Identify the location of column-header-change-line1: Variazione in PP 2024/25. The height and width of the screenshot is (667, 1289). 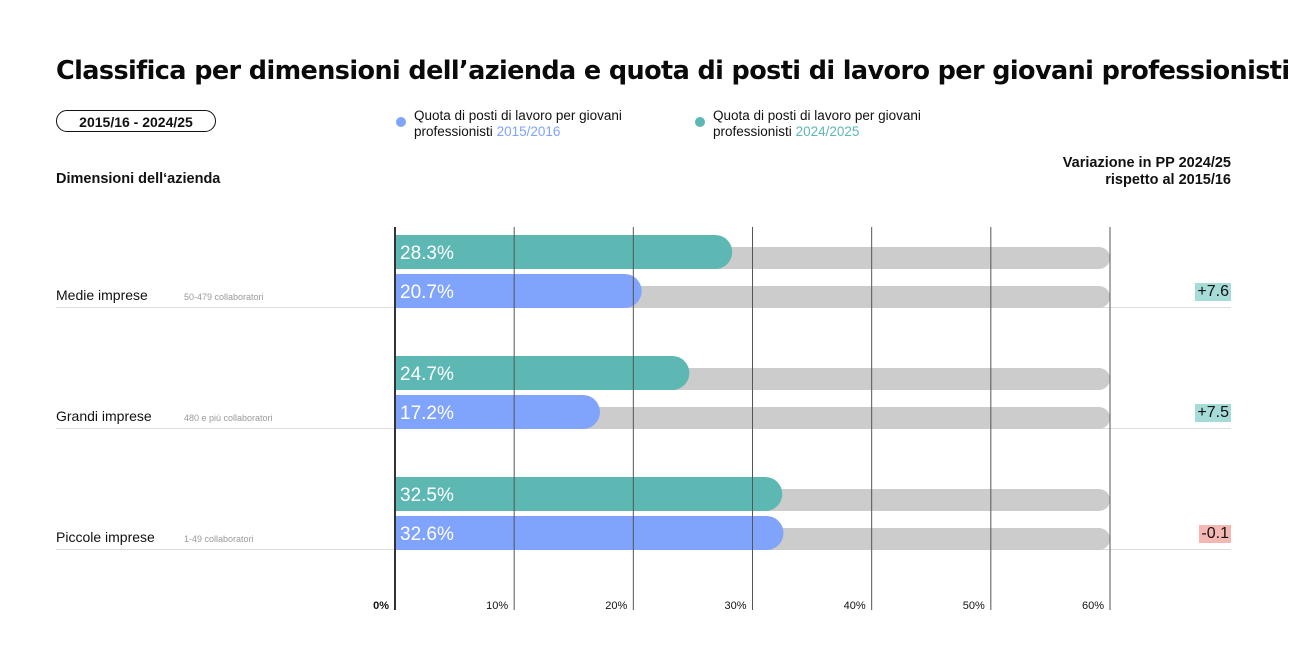
(1146, 163).